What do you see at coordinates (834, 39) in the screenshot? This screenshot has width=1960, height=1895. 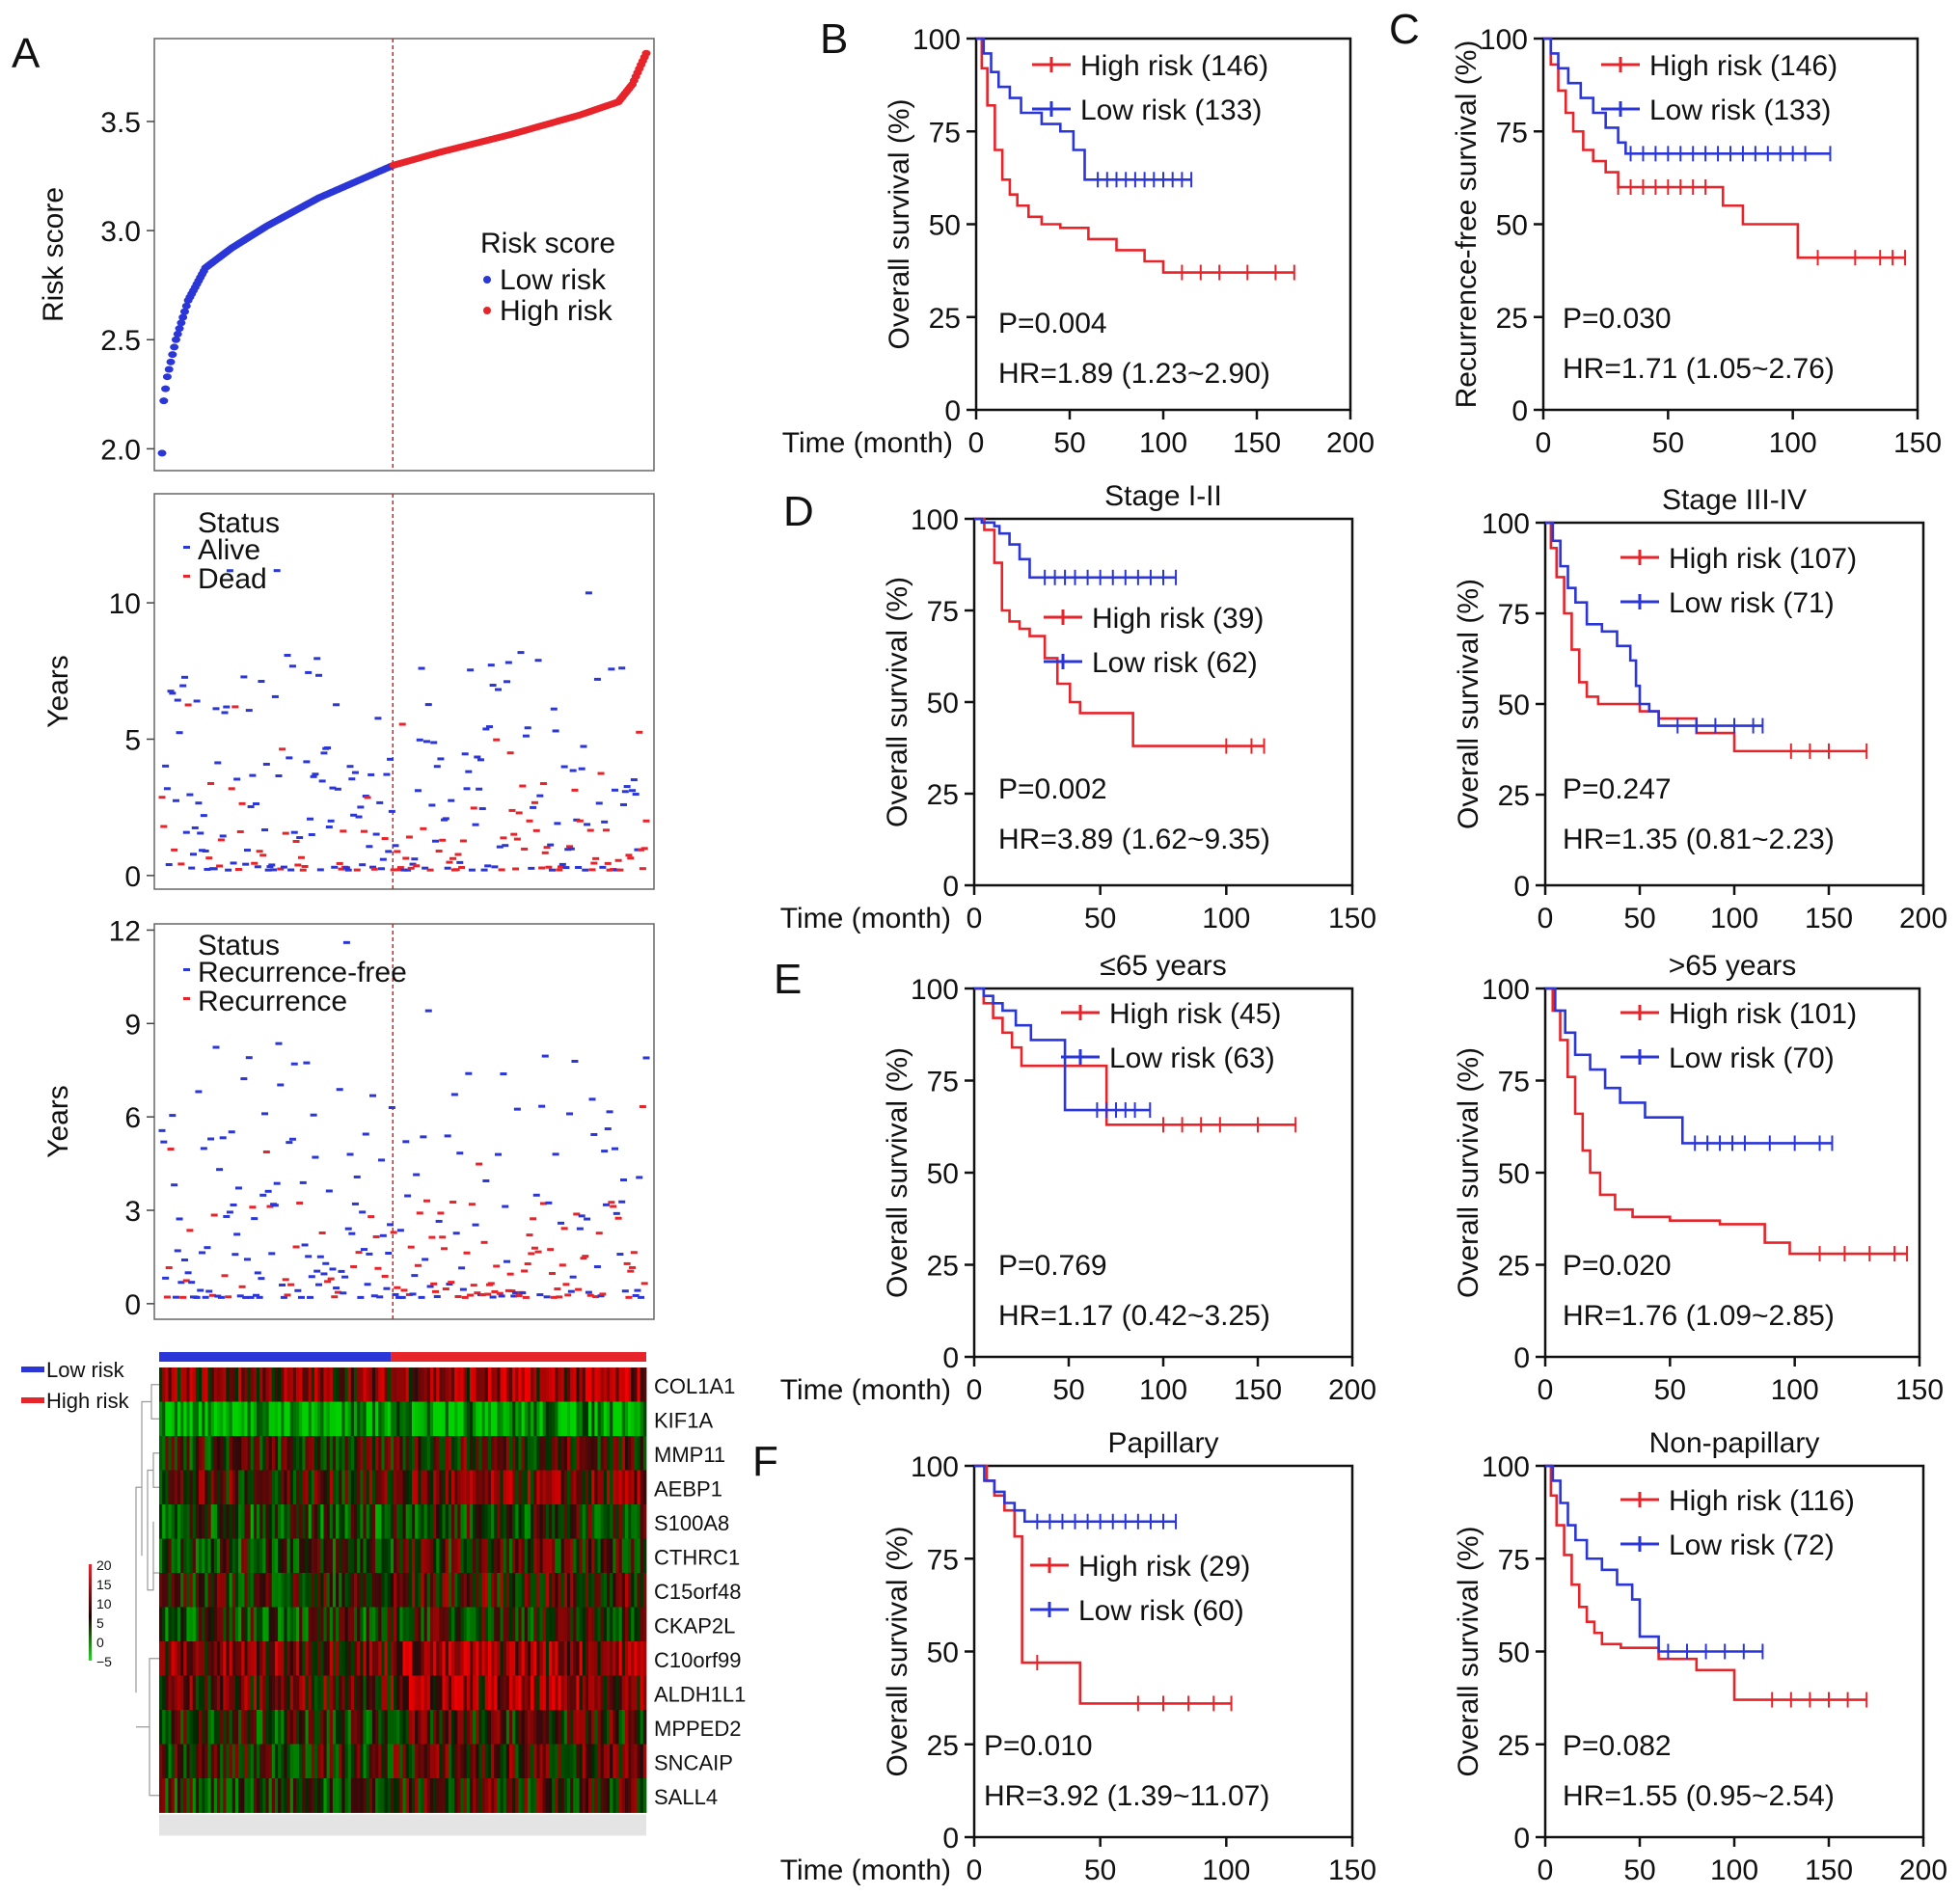 I see `panel-letter-b: B` at bounding box center [834, 39].